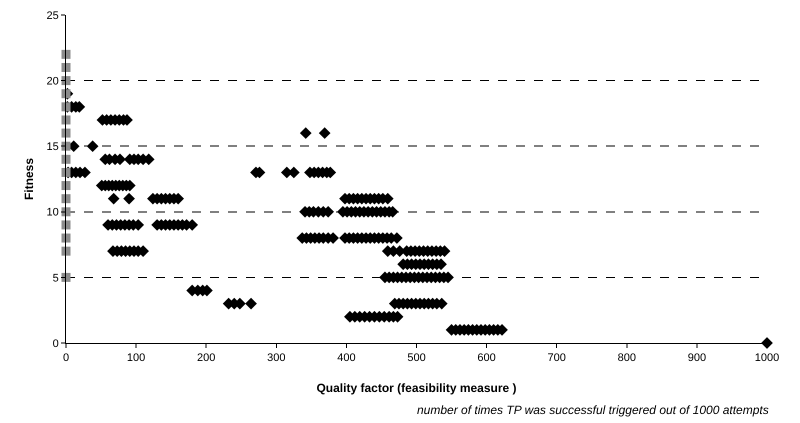  I want to click on x-tick-label: 500, so click(416, 358).